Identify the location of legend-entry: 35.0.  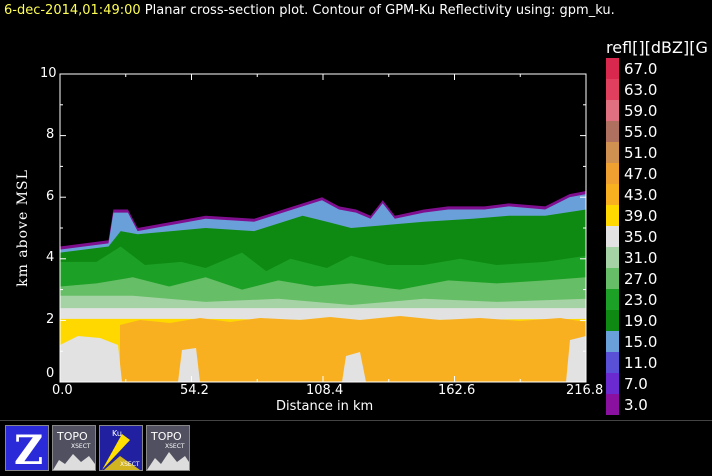
(656, 236).